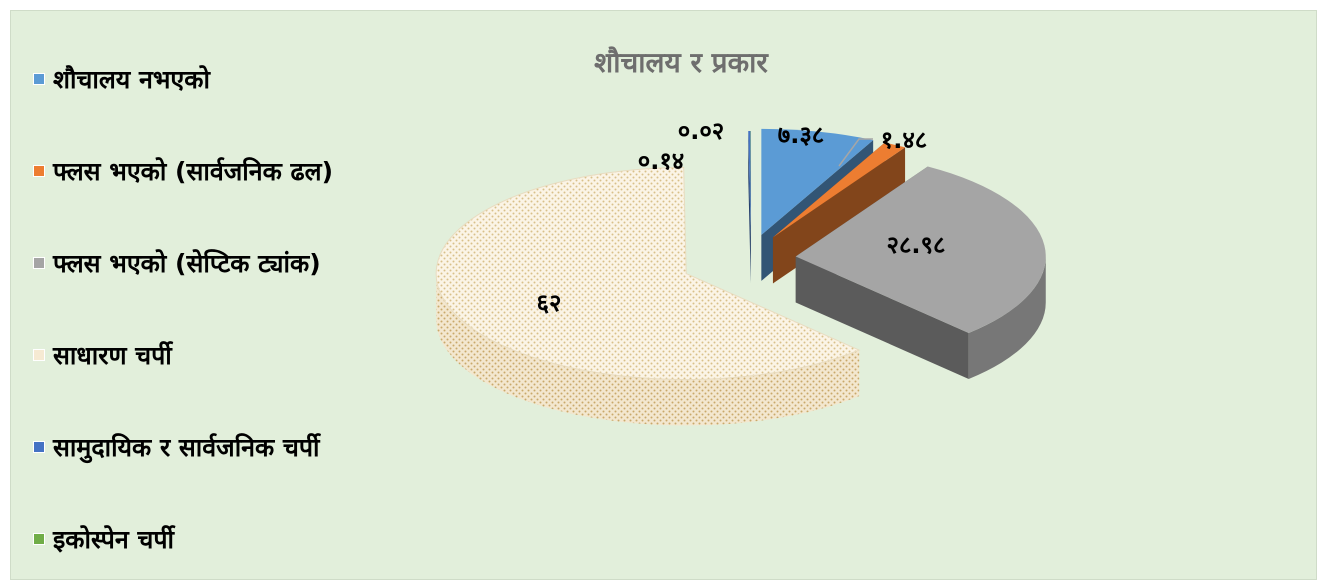 The height and width of the screenshot is (581, 1319). I want to click on legend-item-no-toilet: शौचालय नभएको, so click(121, 79).